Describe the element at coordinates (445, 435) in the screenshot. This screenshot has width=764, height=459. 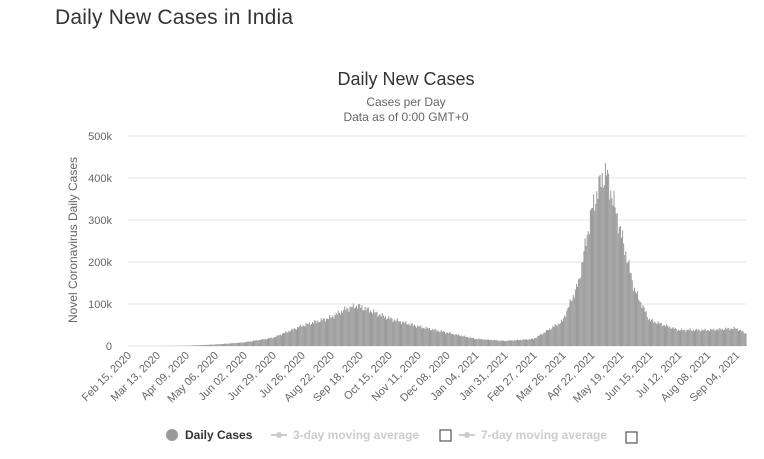
I see `checkbox-3-day-average` at that location.